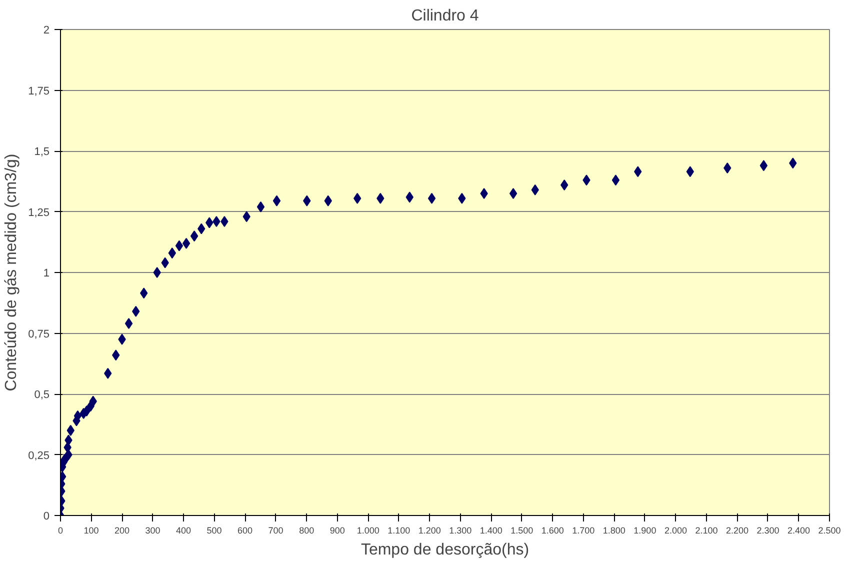 This screenshot has width=849, height=561. I want to click on x-tick-label: 600, so click(245, 531).